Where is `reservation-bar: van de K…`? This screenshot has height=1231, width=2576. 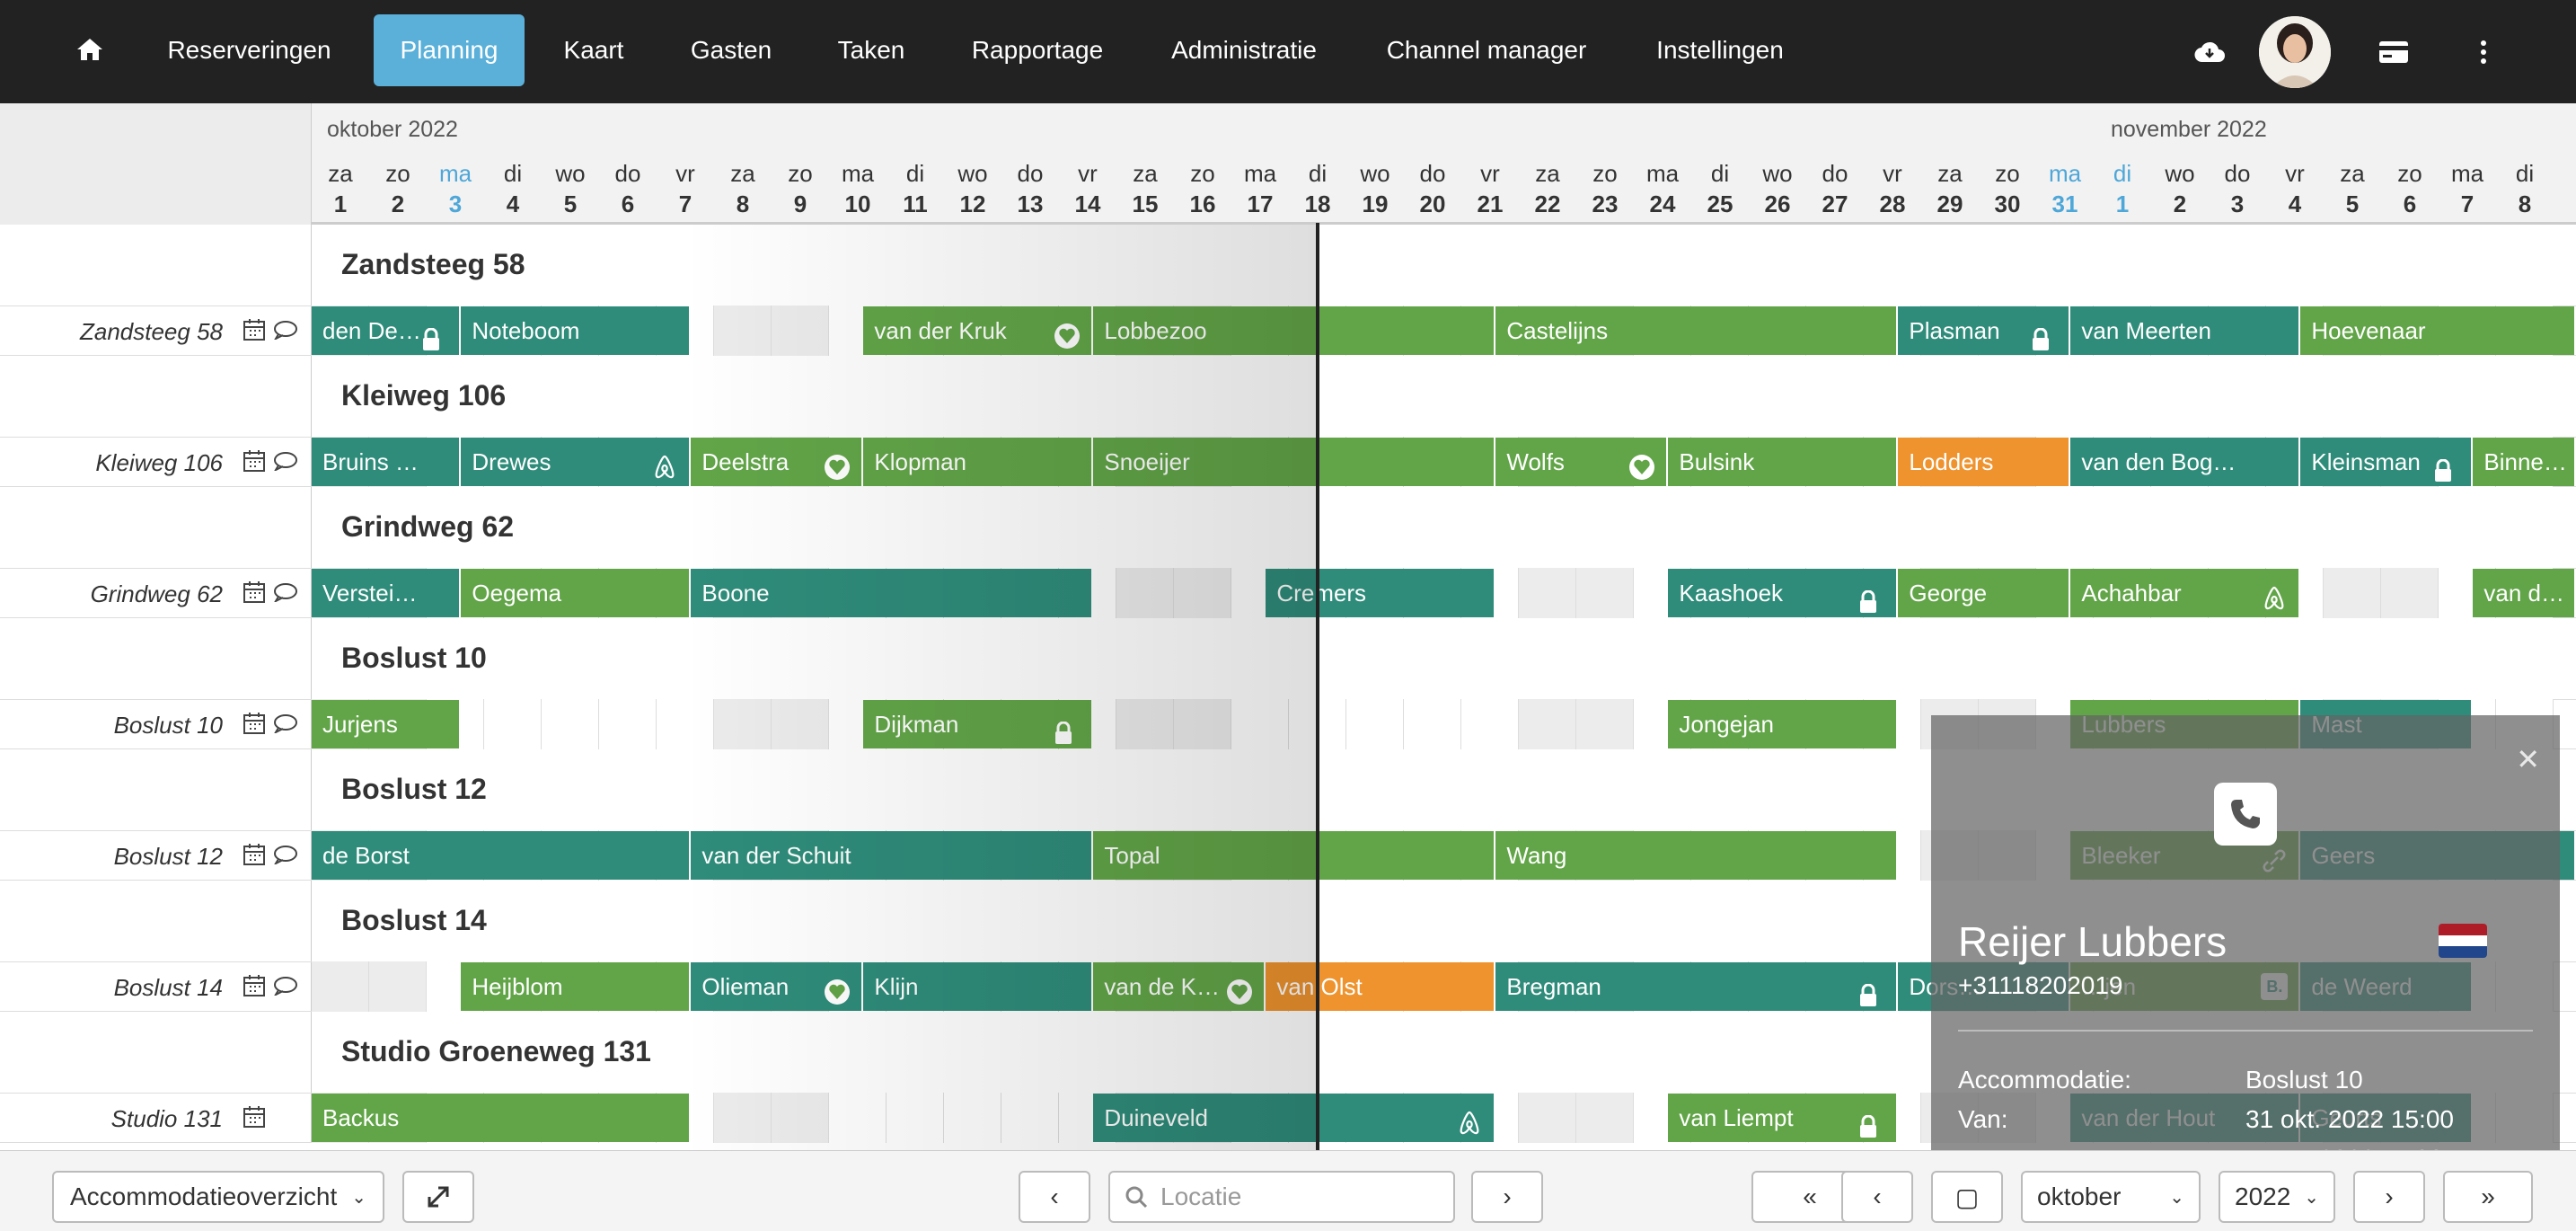 reservation-bar: van de K… is located at coordinates (1179, 986).